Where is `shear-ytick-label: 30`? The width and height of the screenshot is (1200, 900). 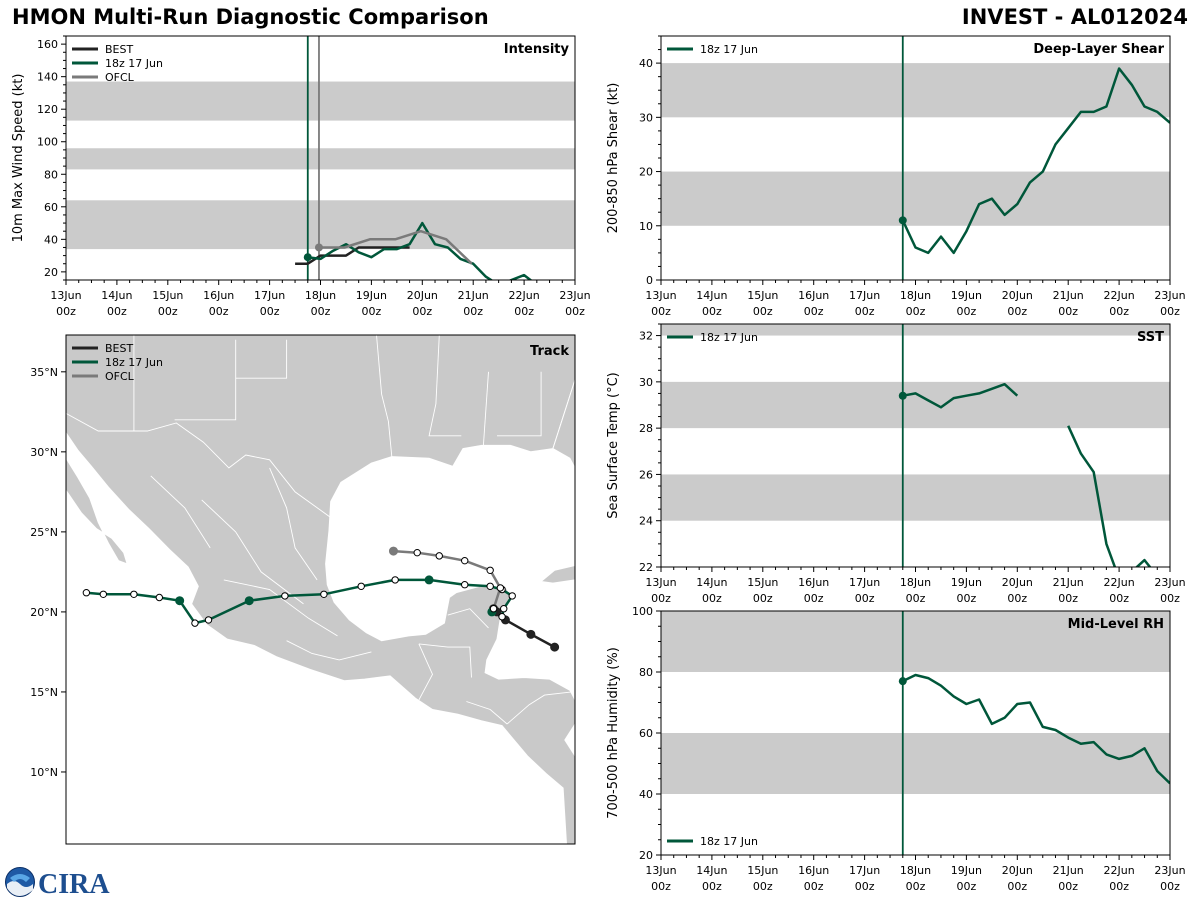 shear-ytick-label: 30 is located at coordinates (646, 117).